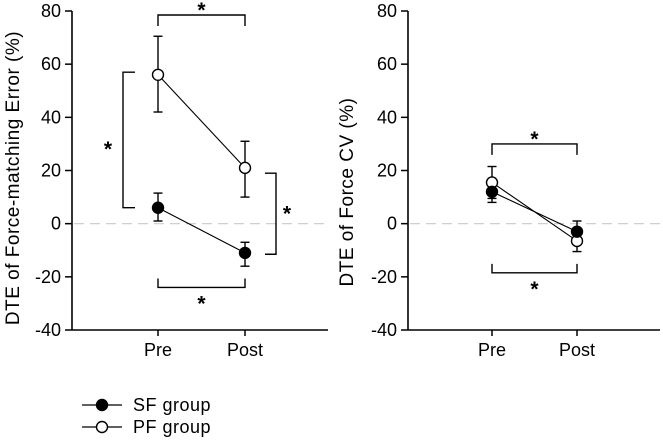  What do you see at coordinates (13, 178) in the screenshot?
I see `left-y-axis-title: DTE of Force-matching Error (%)` at bounding box center [13, 178].